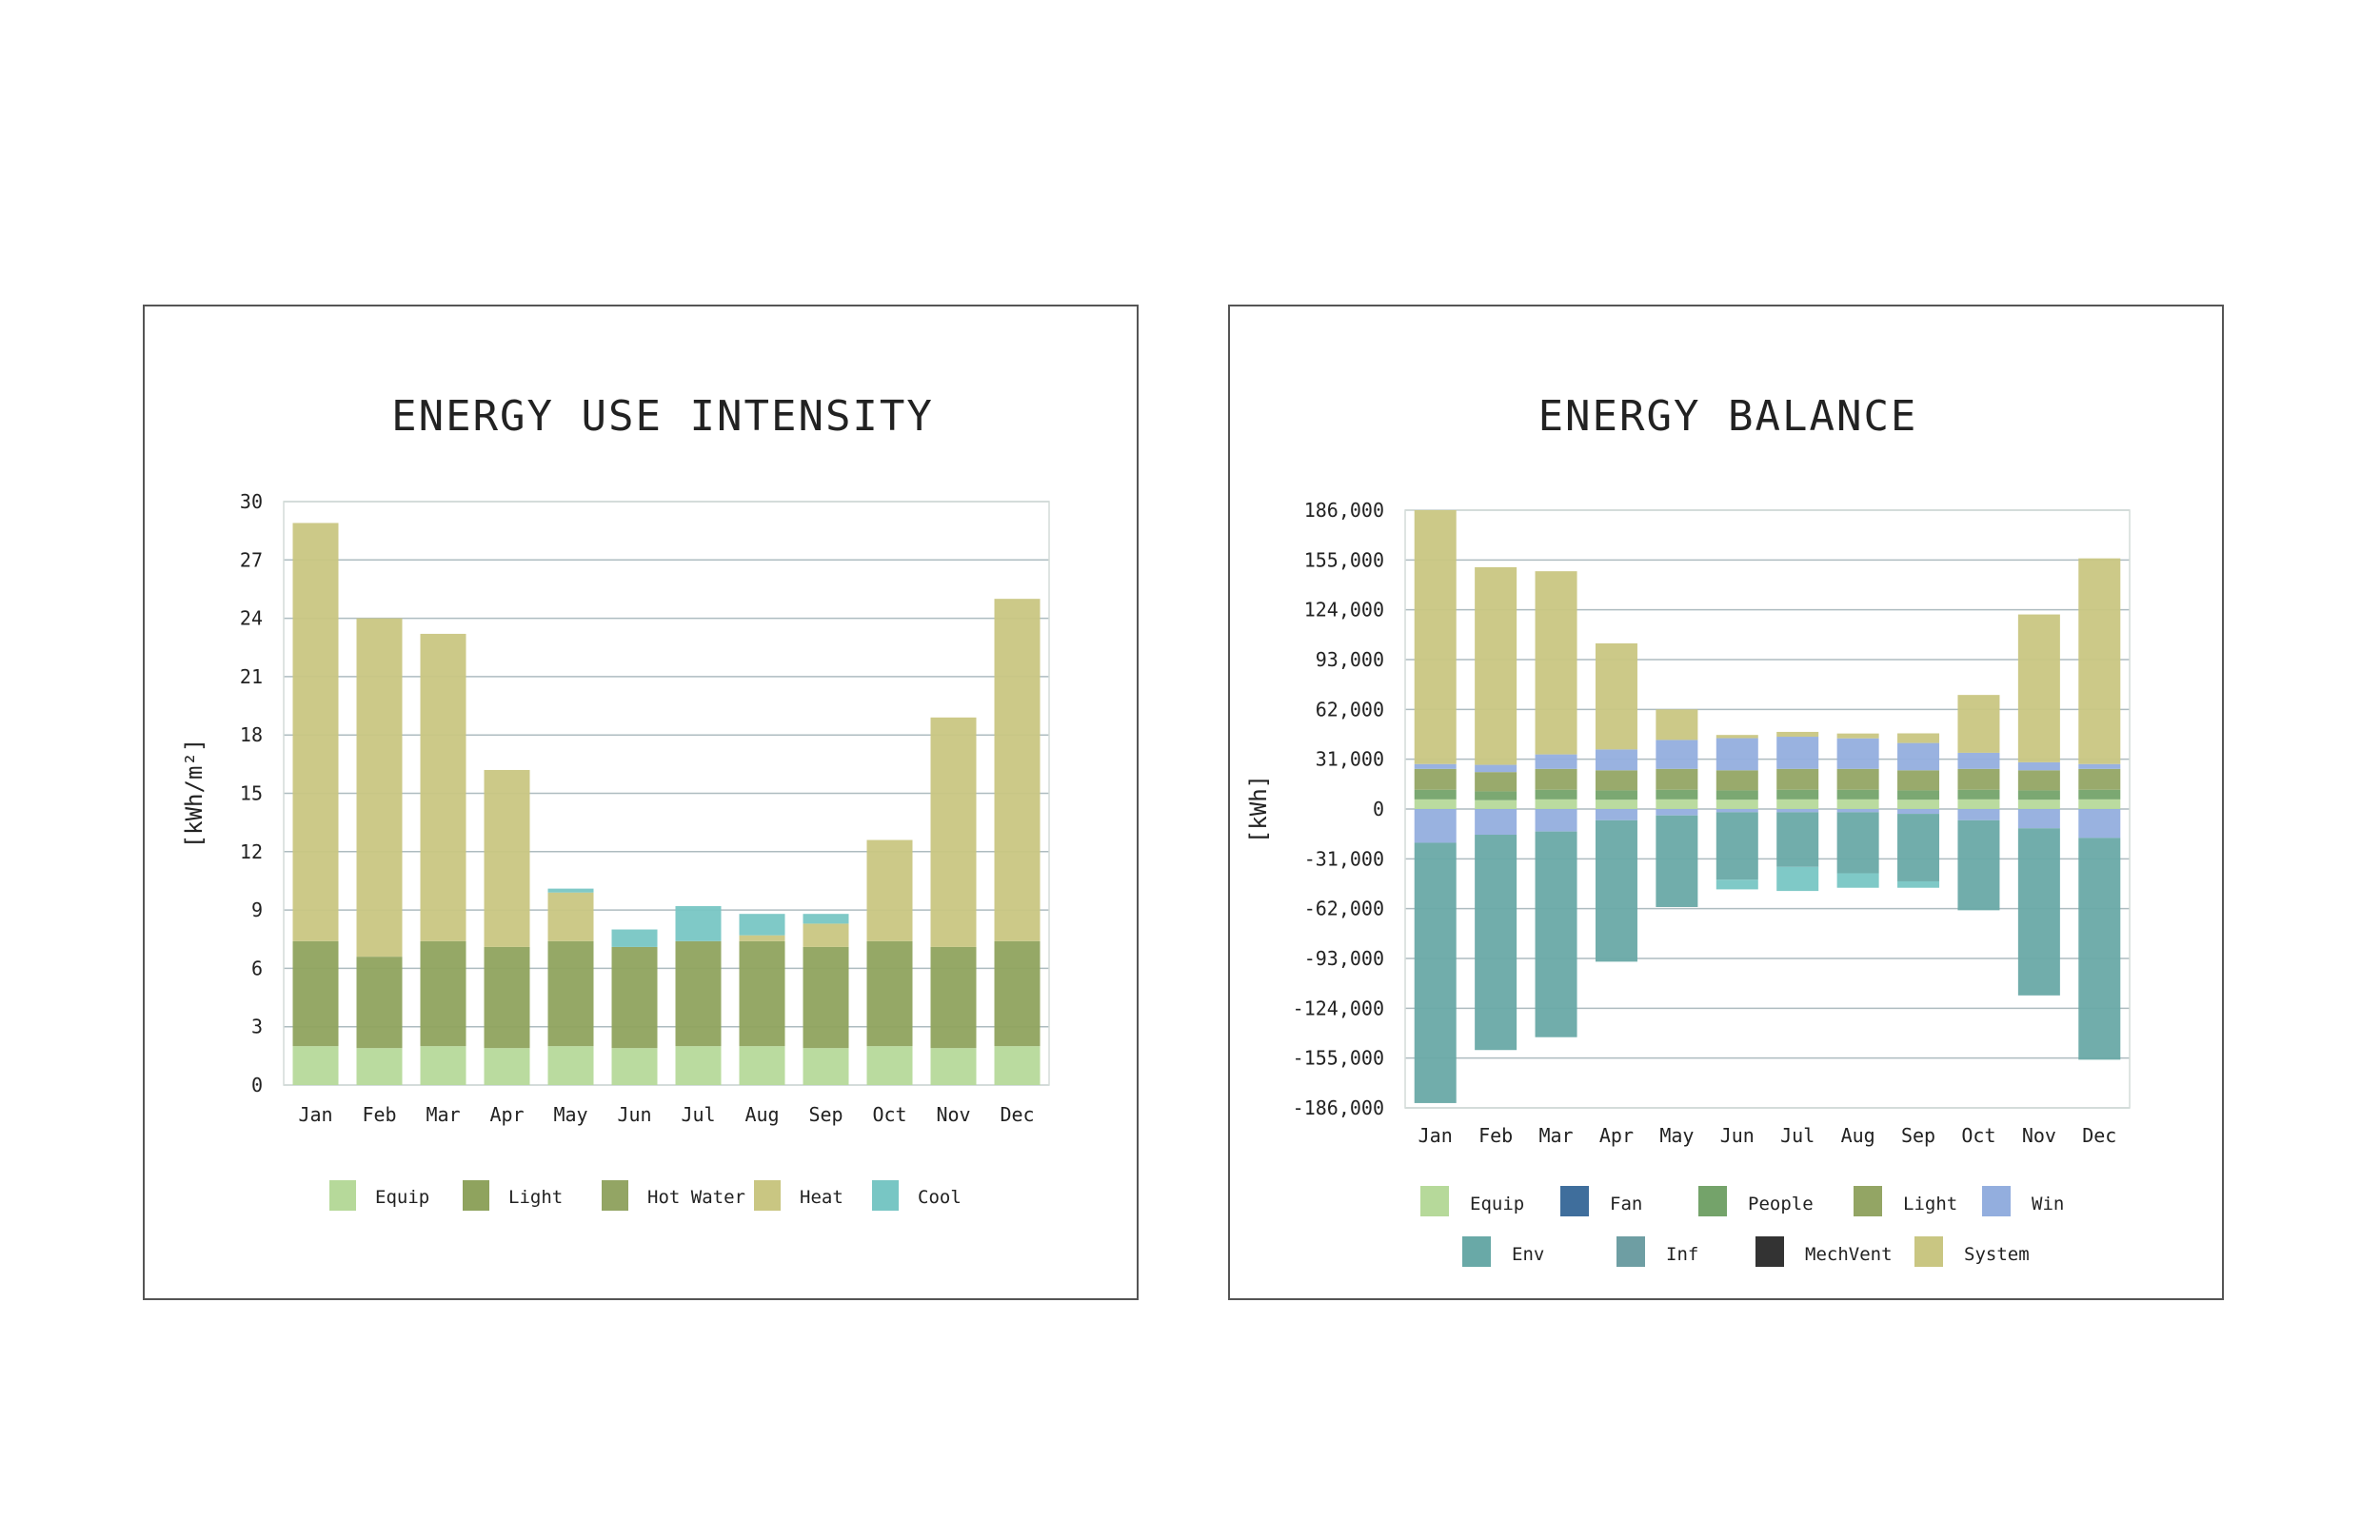 The height and width of the screenshot is (1540, 2380). Describe the element at coordinates (696, 1197) in the screenshot. I see `legend-label: Hot Water` at that location.